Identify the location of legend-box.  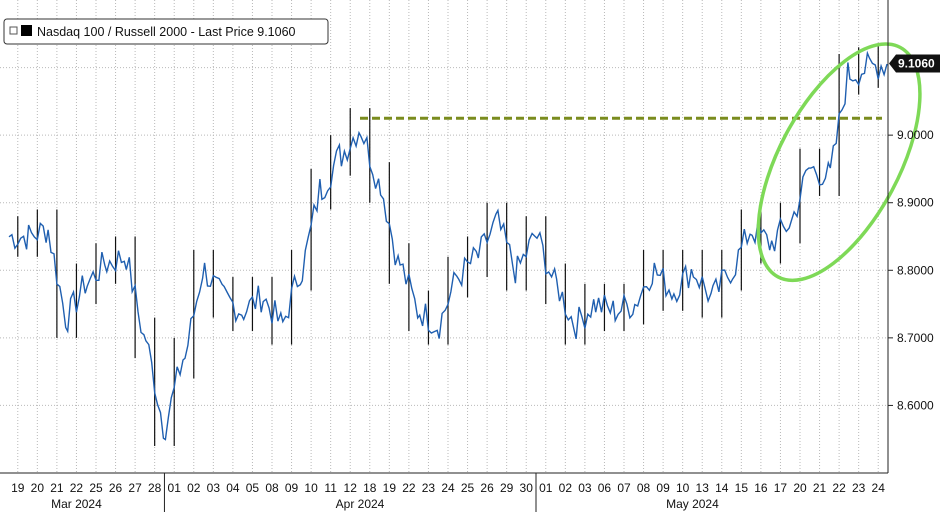
(166, 31).